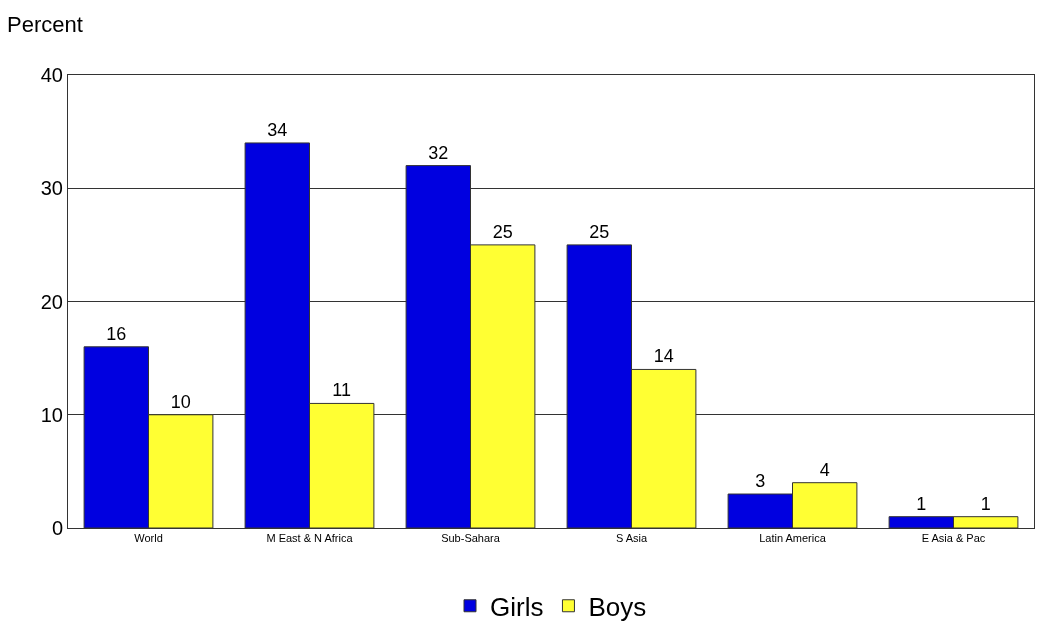 This screenshot has width=1039, height=634. Describe the element at coordinates (438, 152) in the screenshot. I see `data-label: 32` at that location.